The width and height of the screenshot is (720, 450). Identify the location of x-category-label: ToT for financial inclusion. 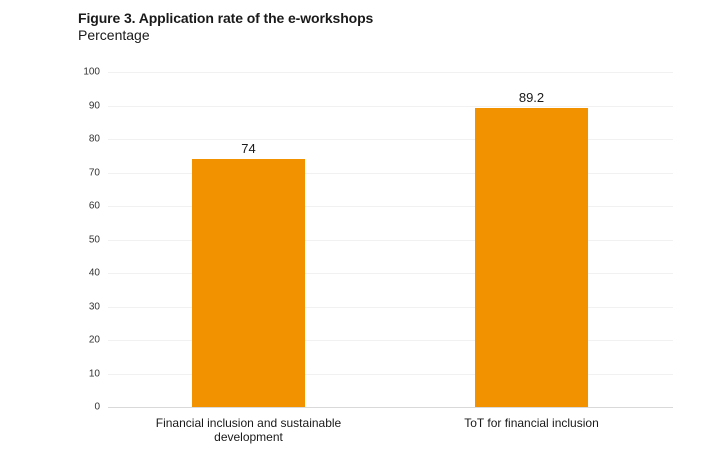
(531, 423).